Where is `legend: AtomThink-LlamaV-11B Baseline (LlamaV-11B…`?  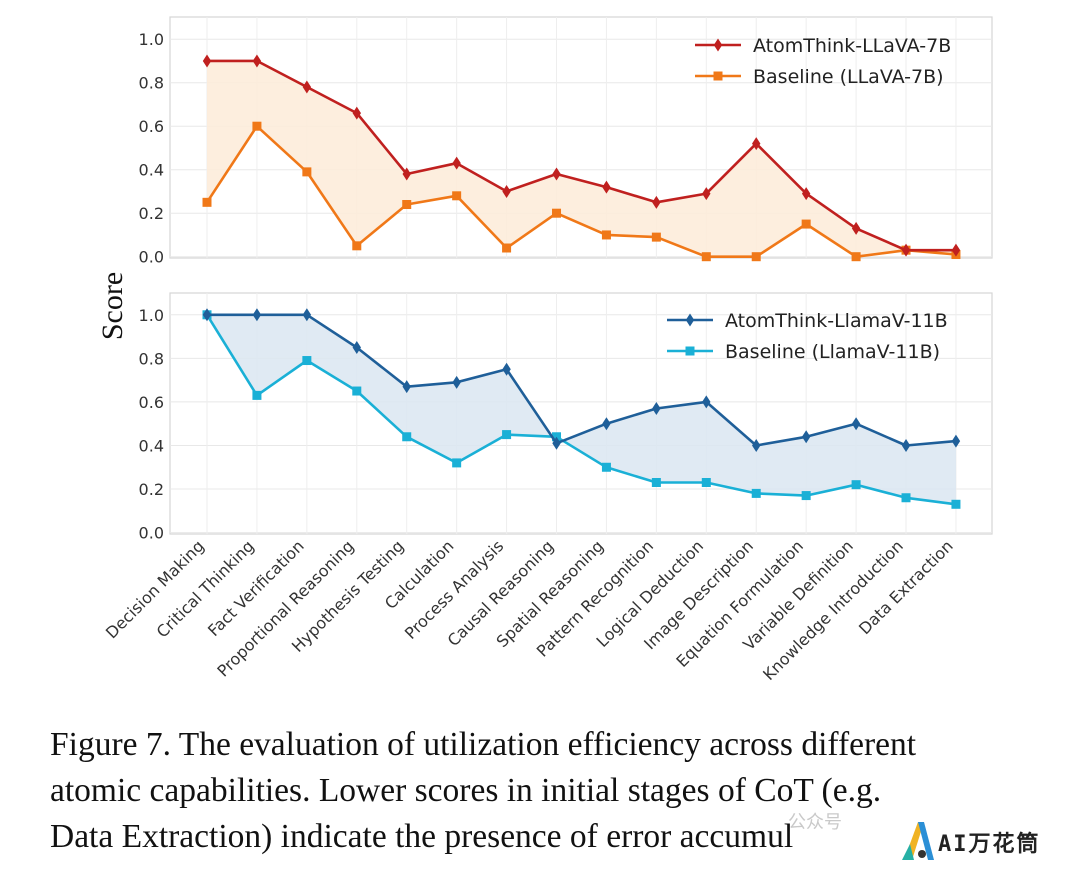
legend: AtomThink-LlamaV-11B Baseline (LlamaV-11B… is located at coordinates (807, 336).